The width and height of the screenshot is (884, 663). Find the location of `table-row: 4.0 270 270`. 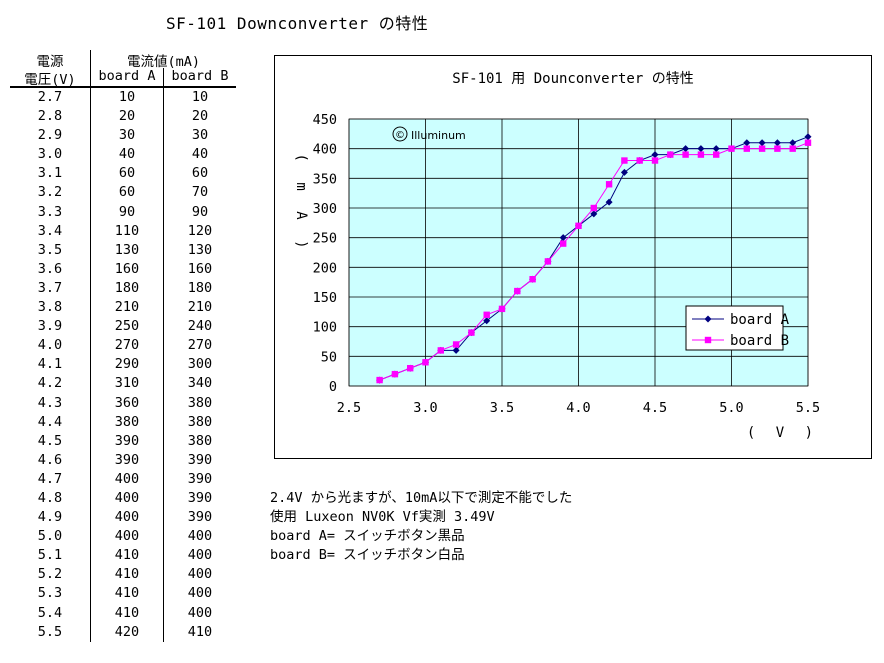

table-row: 4.0 270 270 is located at coordinates (123, 346).